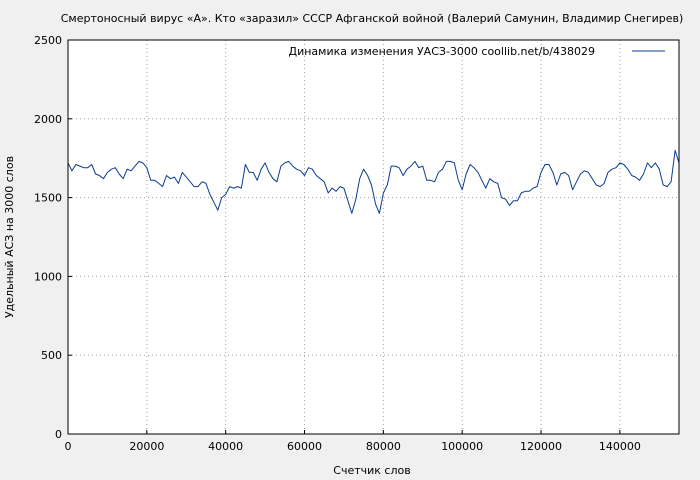  What do you see at coordinates (9, 237) in the screenshot?
I see `y-axis-title: Удельный АСЗ на 3000 слов` at bounding box center [9, 237].